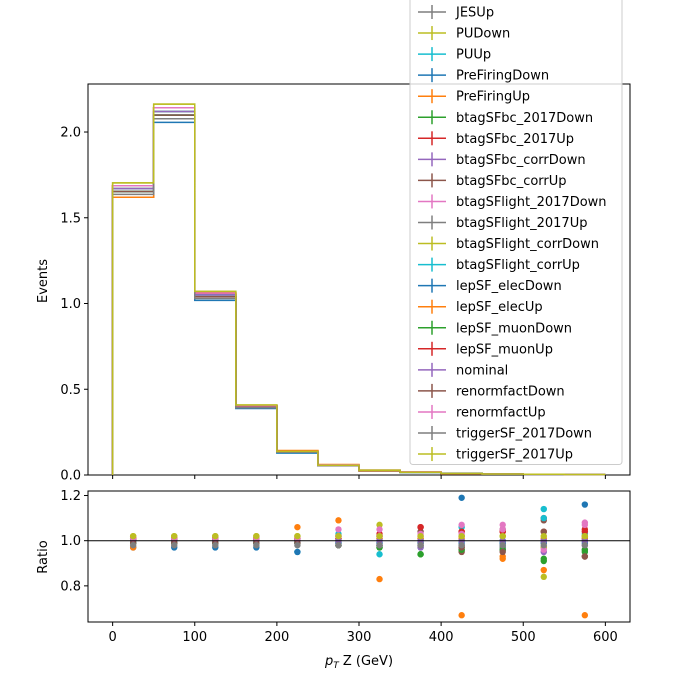 This screenshot has height=700, width=700. Describe the element at coordinates (501, 412) in the screenshot. I see `legend-label: renormfactUp` at that location.